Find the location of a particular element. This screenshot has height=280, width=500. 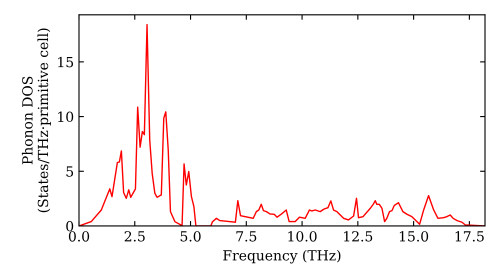

x-tick-label: 12.5 is located at coordinates (358, 236).